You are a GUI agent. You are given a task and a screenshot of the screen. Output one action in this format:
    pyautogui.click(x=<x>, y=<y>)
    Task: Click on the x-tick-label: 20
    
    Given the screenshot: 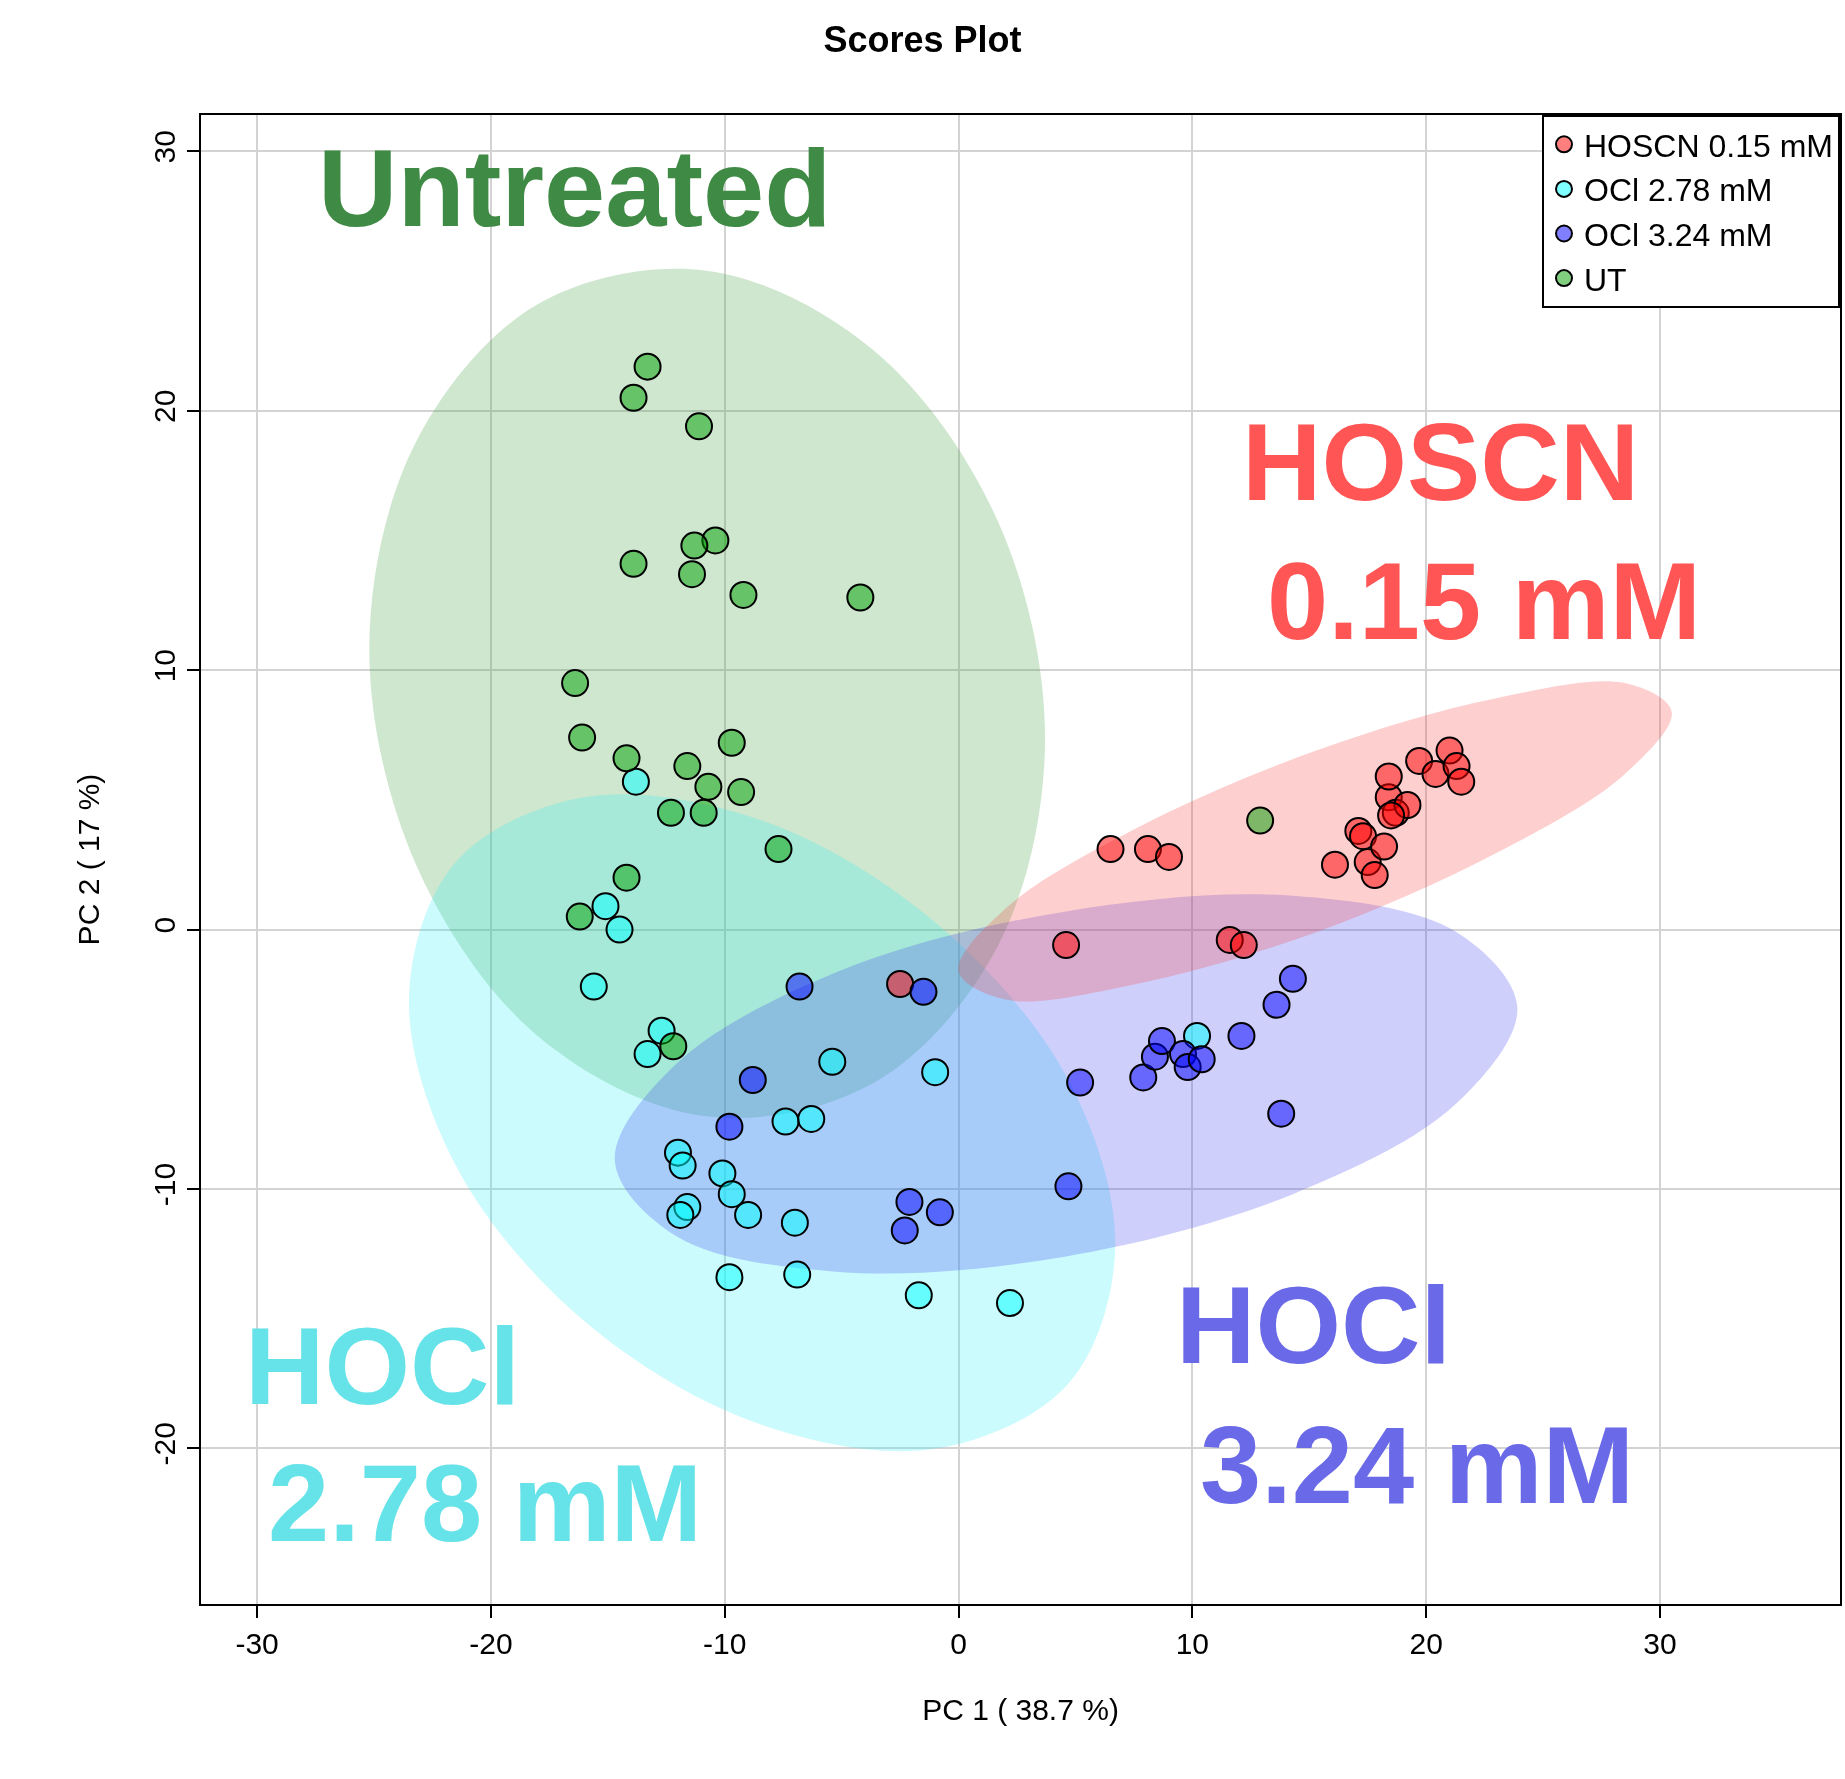 What is the action you would take?
    pyautogui.click(x=1426, y=1643)
    